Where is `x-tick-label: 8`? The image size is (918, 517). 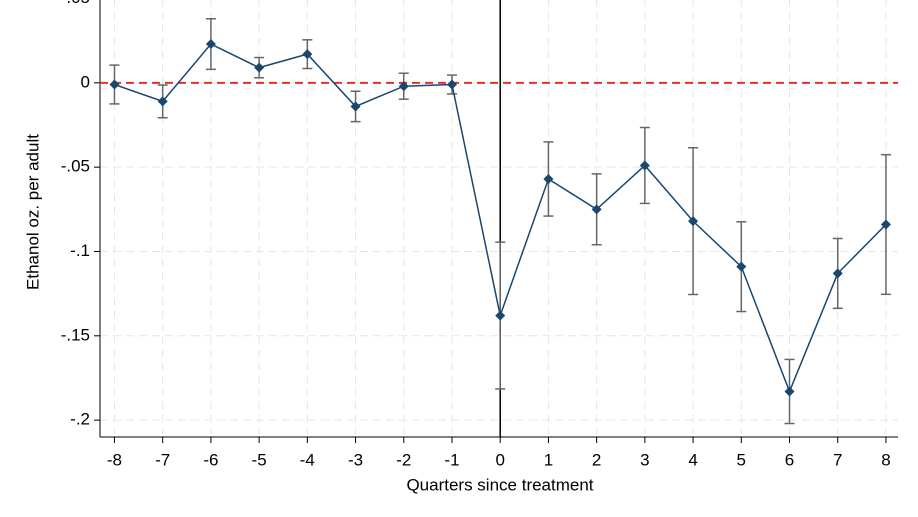 x-tick-label: 8 is located at coordinates (885, 459).